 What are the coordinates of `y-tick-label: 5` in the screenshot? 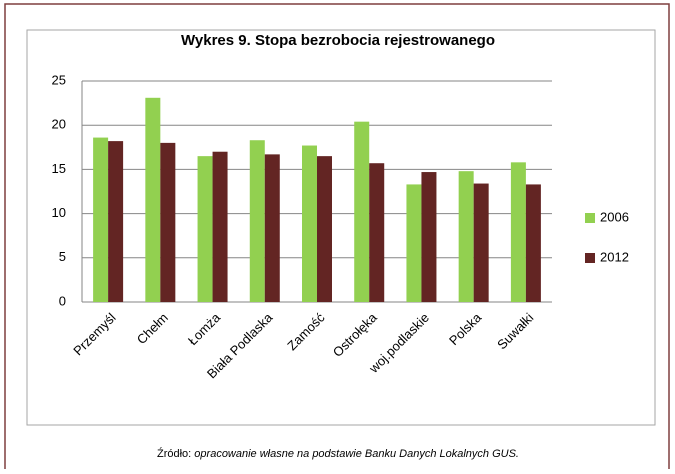 It's located at (62, 256).